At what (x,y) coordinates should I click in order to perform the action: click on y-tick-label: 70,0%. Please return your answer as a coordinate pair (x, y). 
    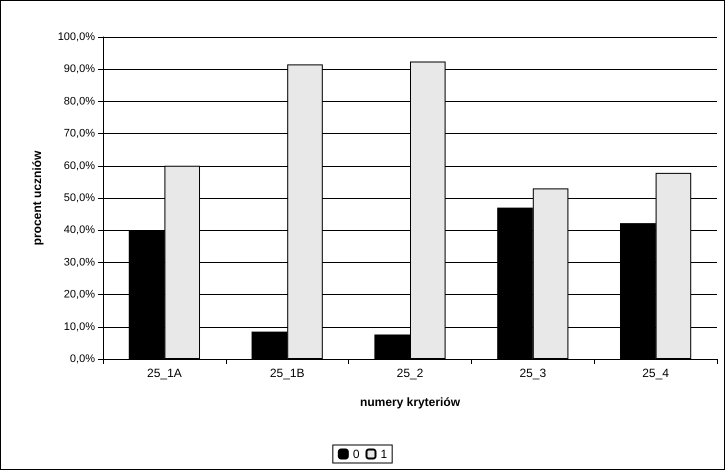
    Looking at the image, I should click on (80, 134).